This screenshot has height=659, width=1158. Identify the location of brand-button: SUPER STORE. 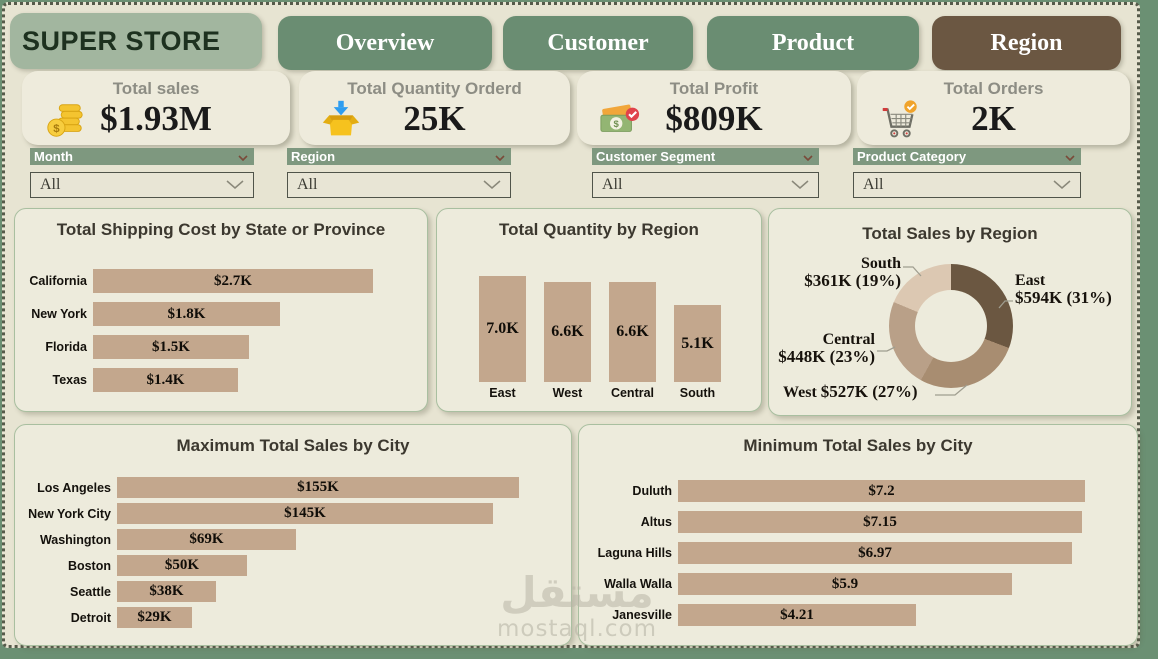
(136, 41).